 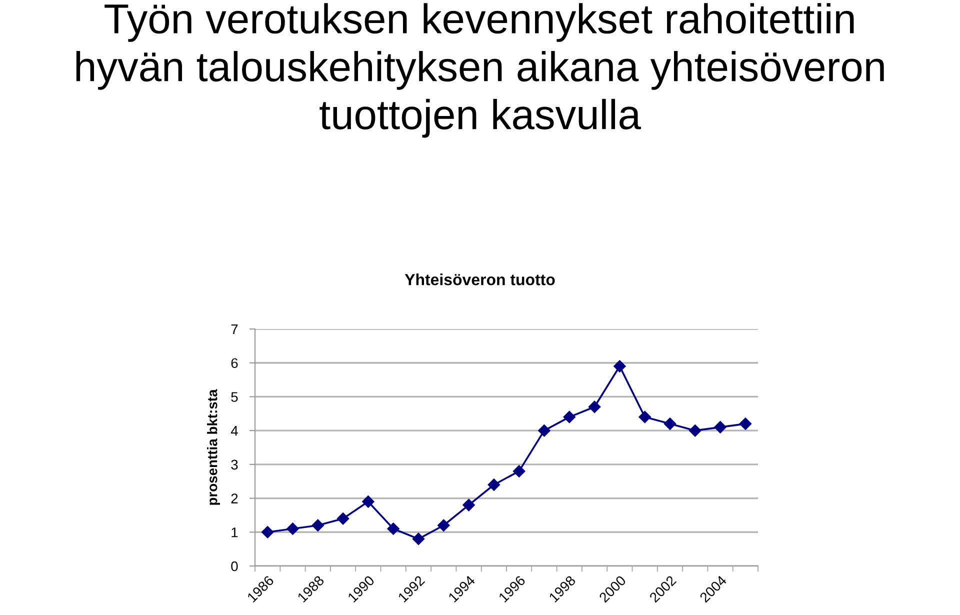 I want to click on y-tick-label: 7, so click(x=234, y=329).